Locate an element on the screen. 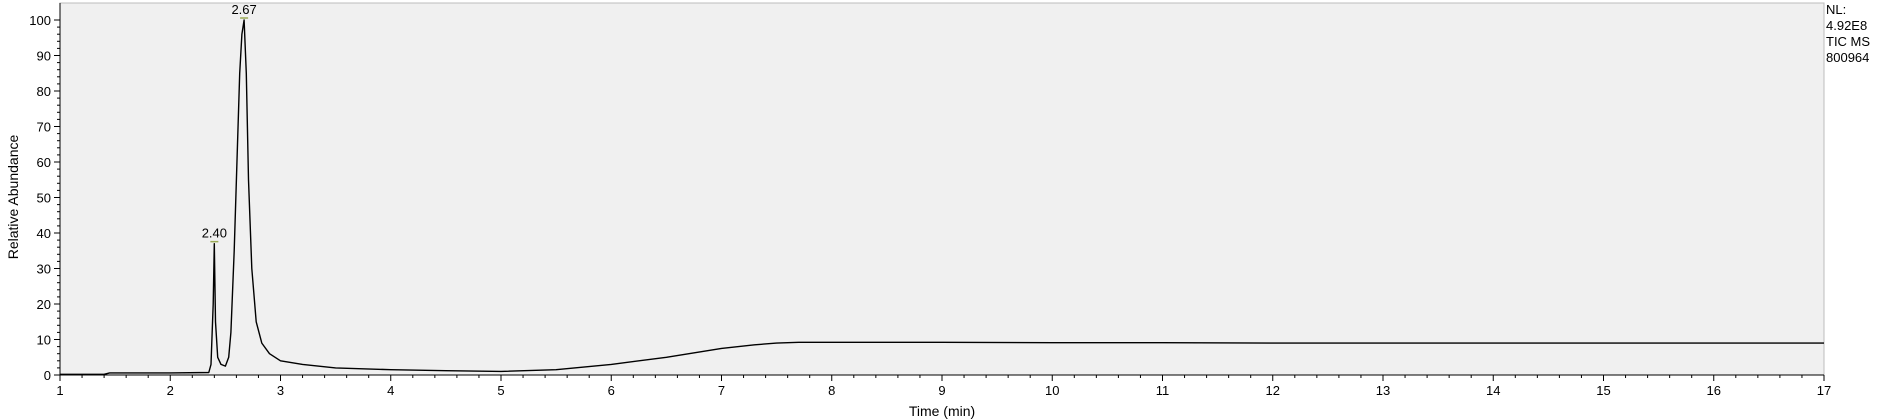 This screenshot has width=1878, height=420. peak-labels: 2.40 2.67 is located at coordinates (229, 122).